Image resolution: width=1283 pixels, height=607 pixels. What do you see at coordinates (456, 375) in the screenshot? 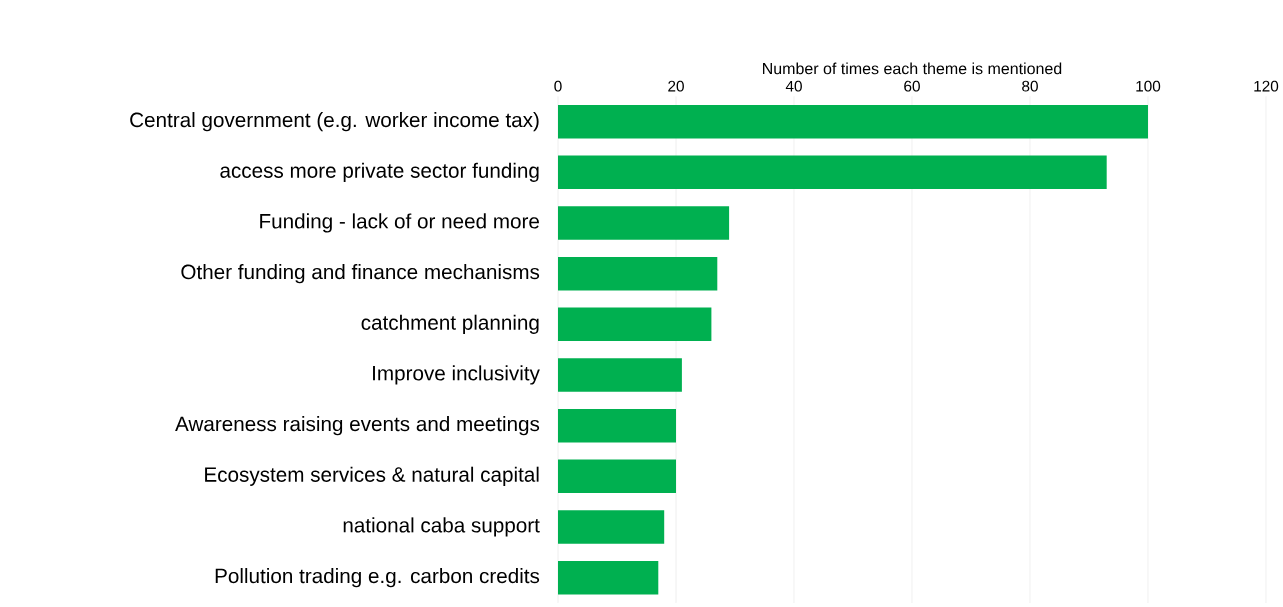
I see `y-tick-label: Improve inclusivity` at bounding box center [456, 375].